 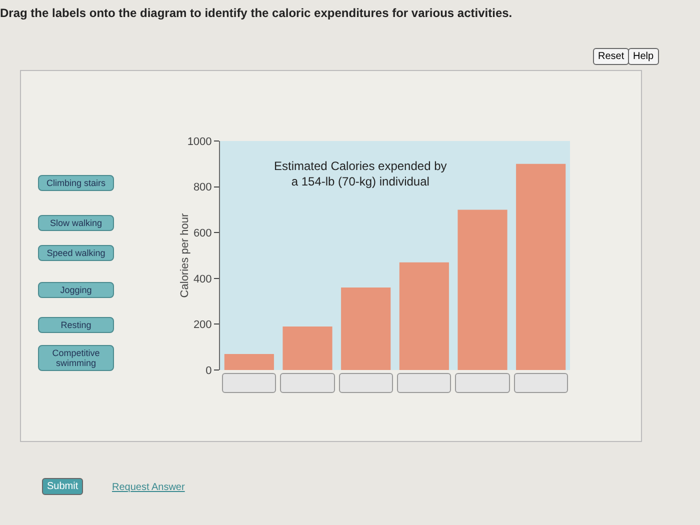 I want to click on y-tick-label: 600, so click(x=202, y=233).